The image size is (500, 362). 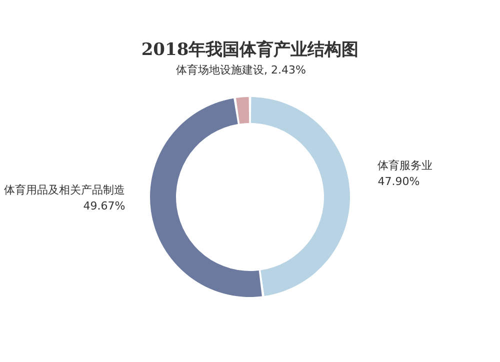 What do you see at coordinates (104, 206) in the screenshot?
I see `data-label: 49.67%` at bounding box center [104, 206].